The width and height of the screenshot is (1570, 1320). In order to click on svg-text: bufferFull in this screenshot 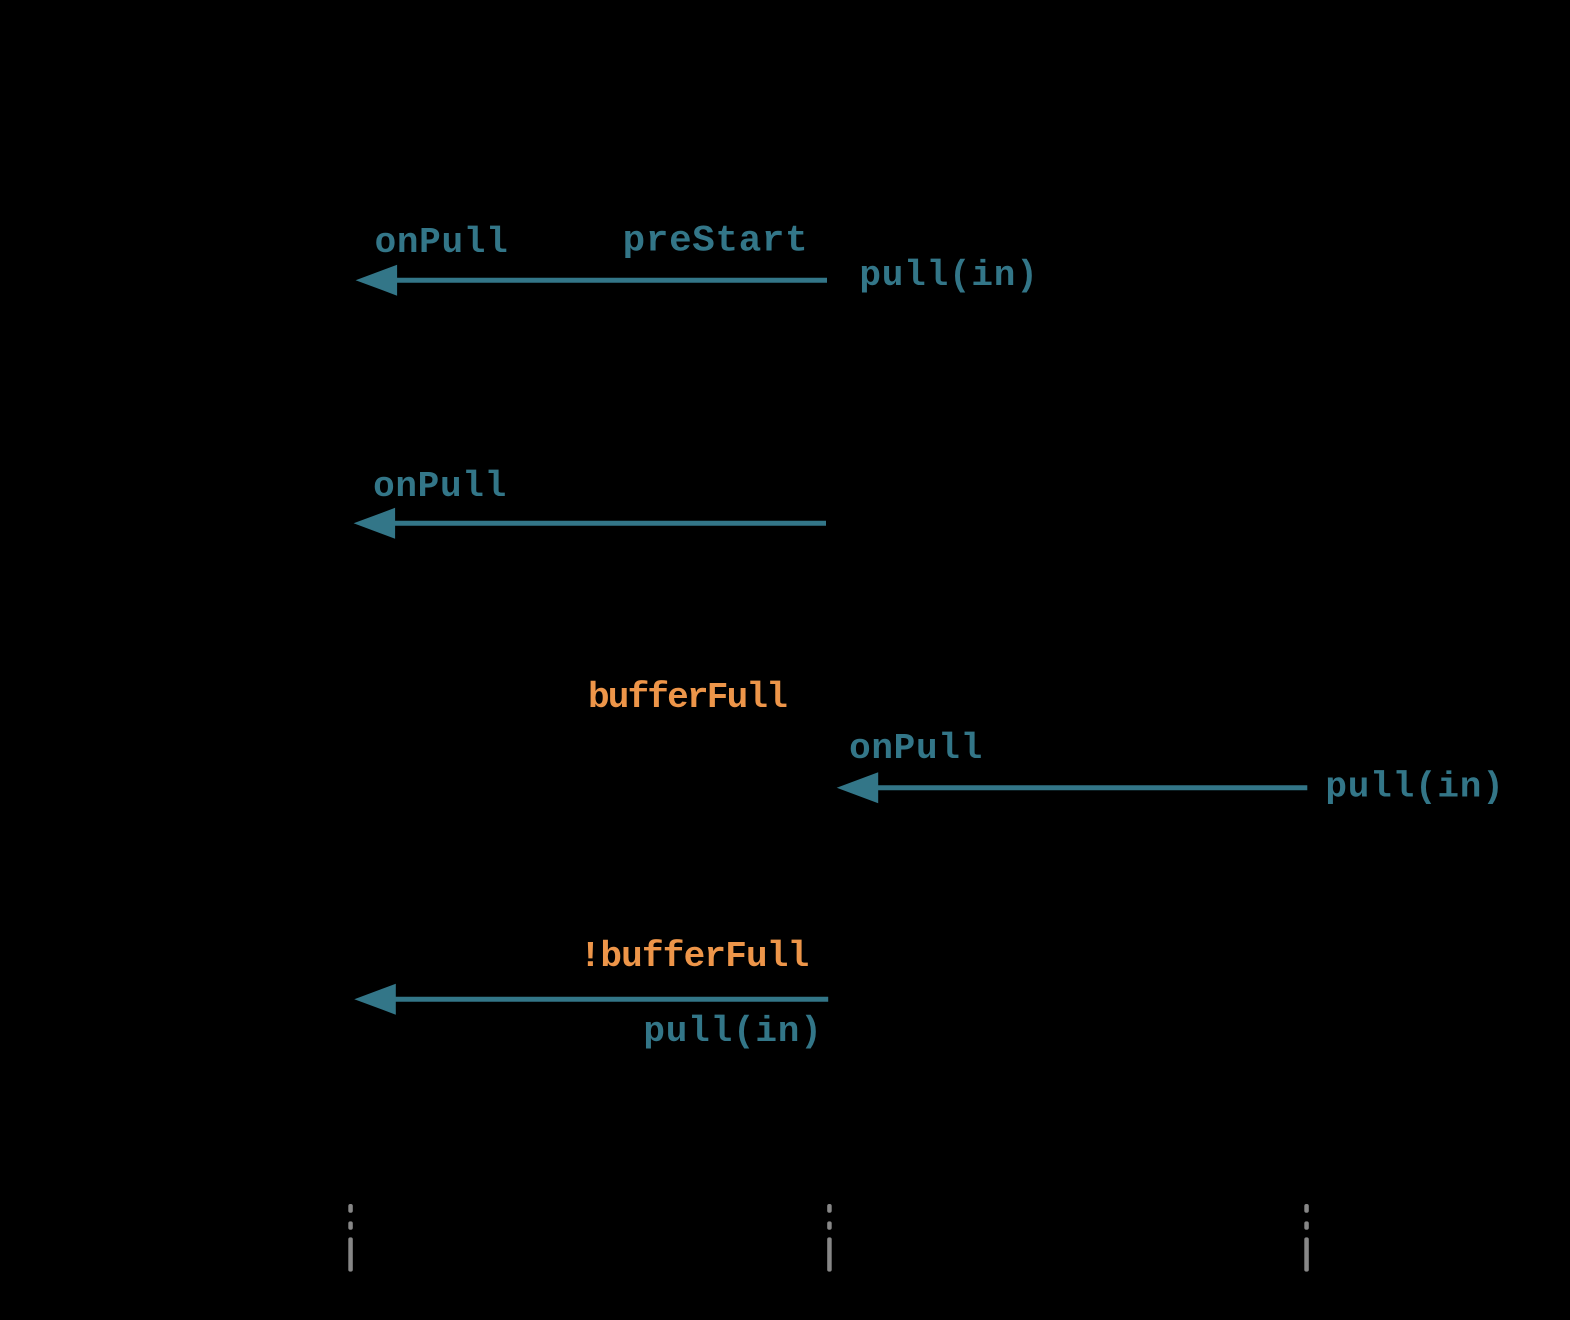, I will do `click(687, 697)`.